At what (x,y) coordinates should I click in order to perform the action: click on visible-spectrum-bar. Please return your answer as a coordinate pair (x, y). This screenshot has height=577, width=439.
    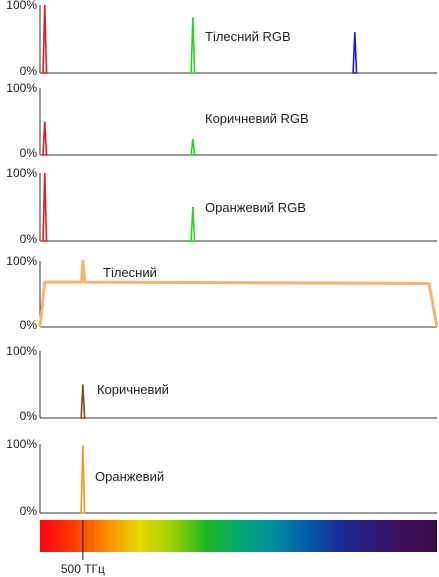
    Looking at the image, I should click on (238, 536).